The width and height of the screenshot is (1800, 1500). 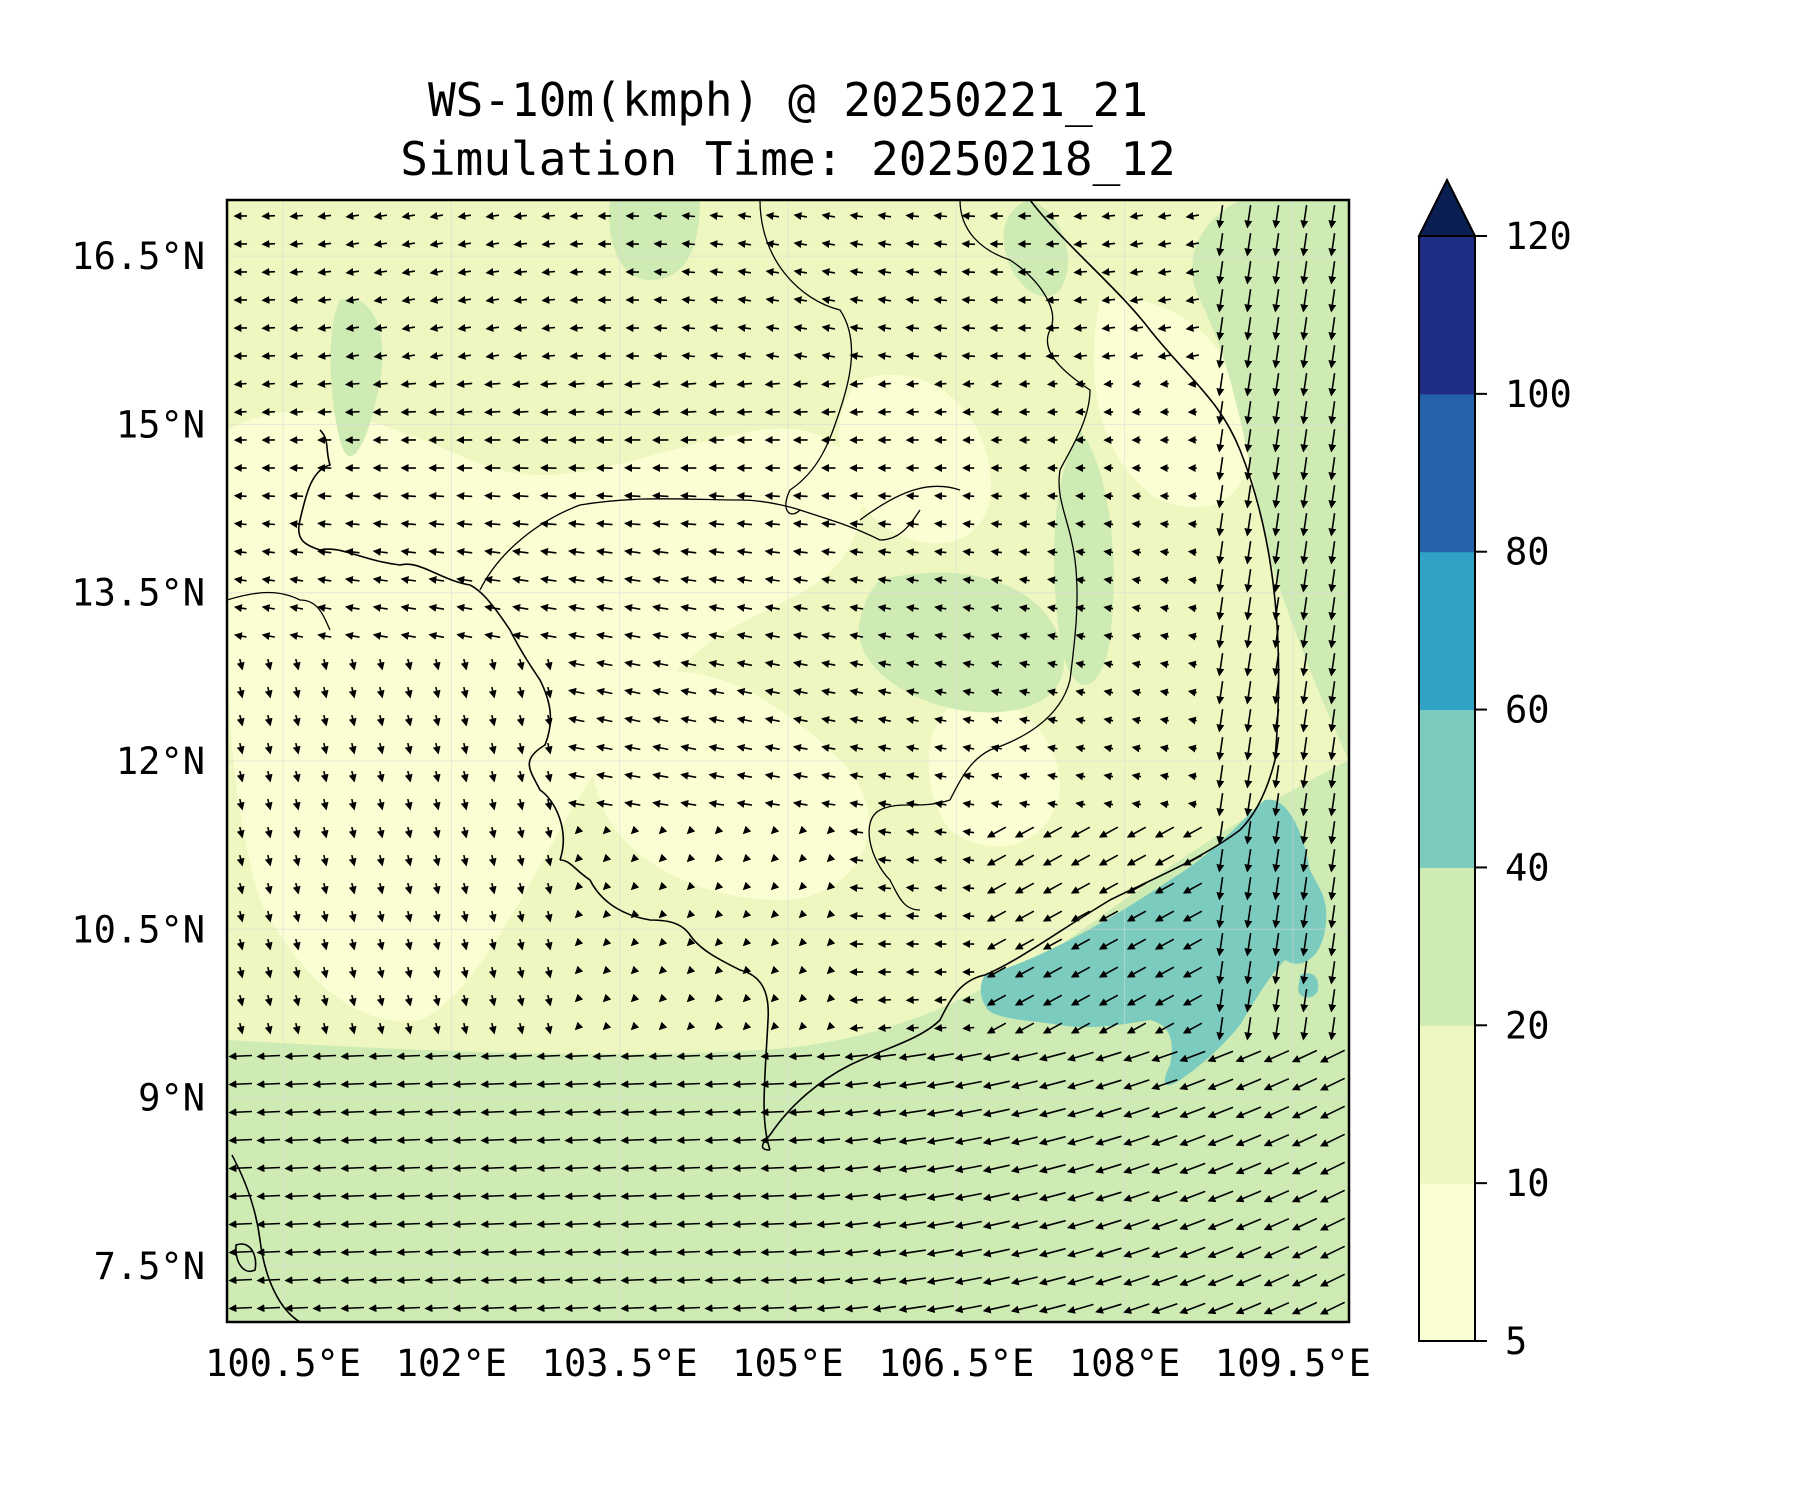 I want to click on colorbar-segment, so click(x=1447, y=473).